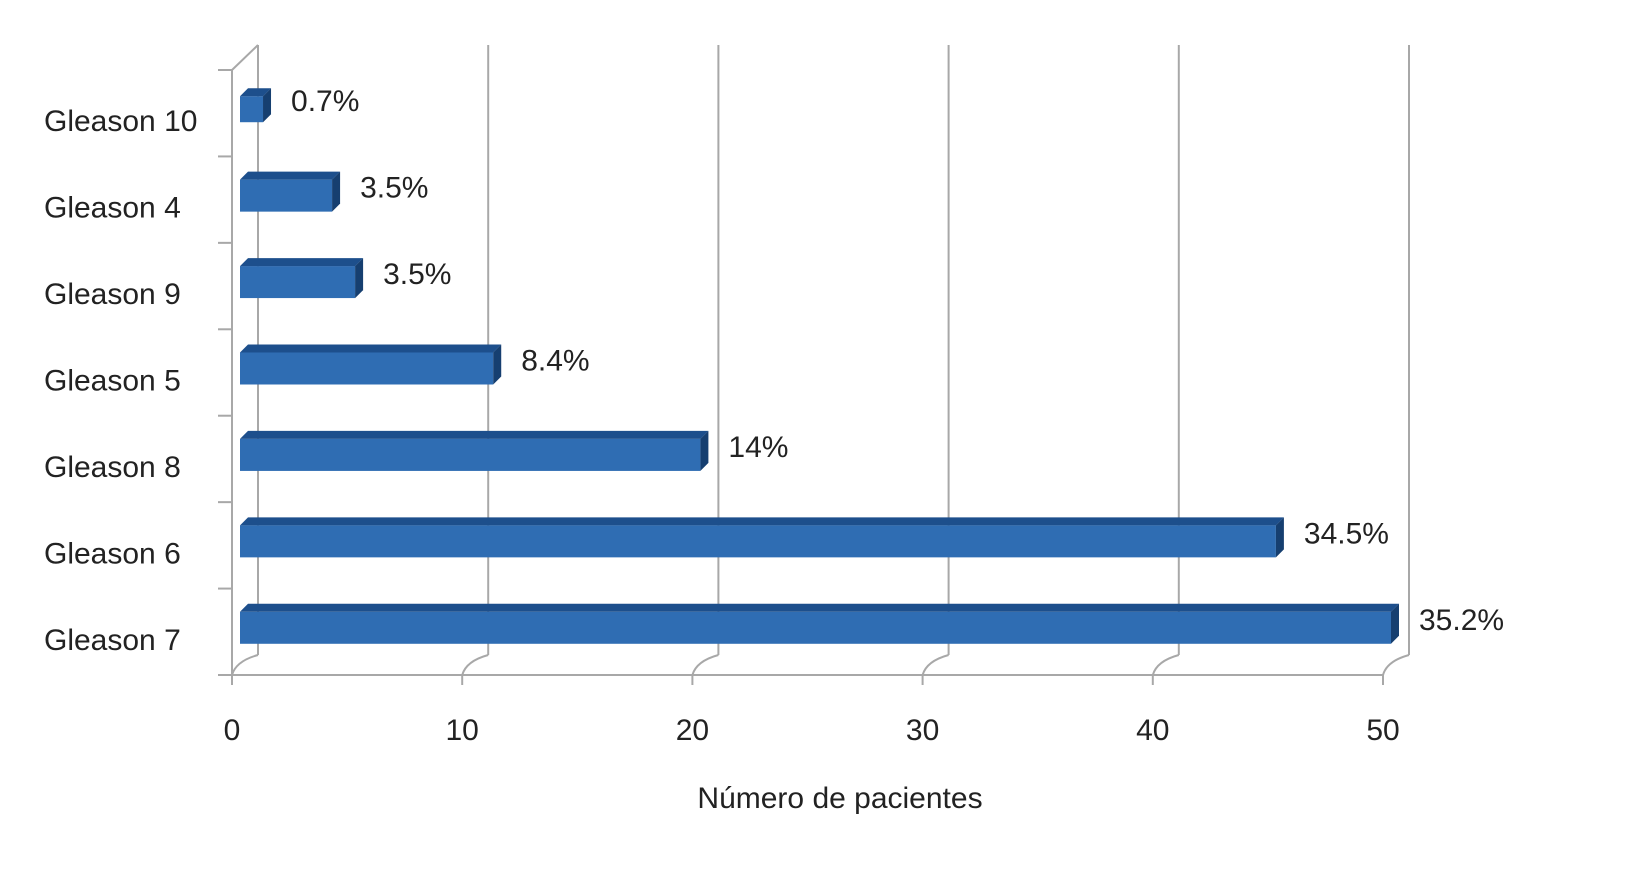 This screenshot has width=1633, height=870. Describe the element at coordinates (922, 730) in the screenshot. I see `x-tick-label: 30` at that location.